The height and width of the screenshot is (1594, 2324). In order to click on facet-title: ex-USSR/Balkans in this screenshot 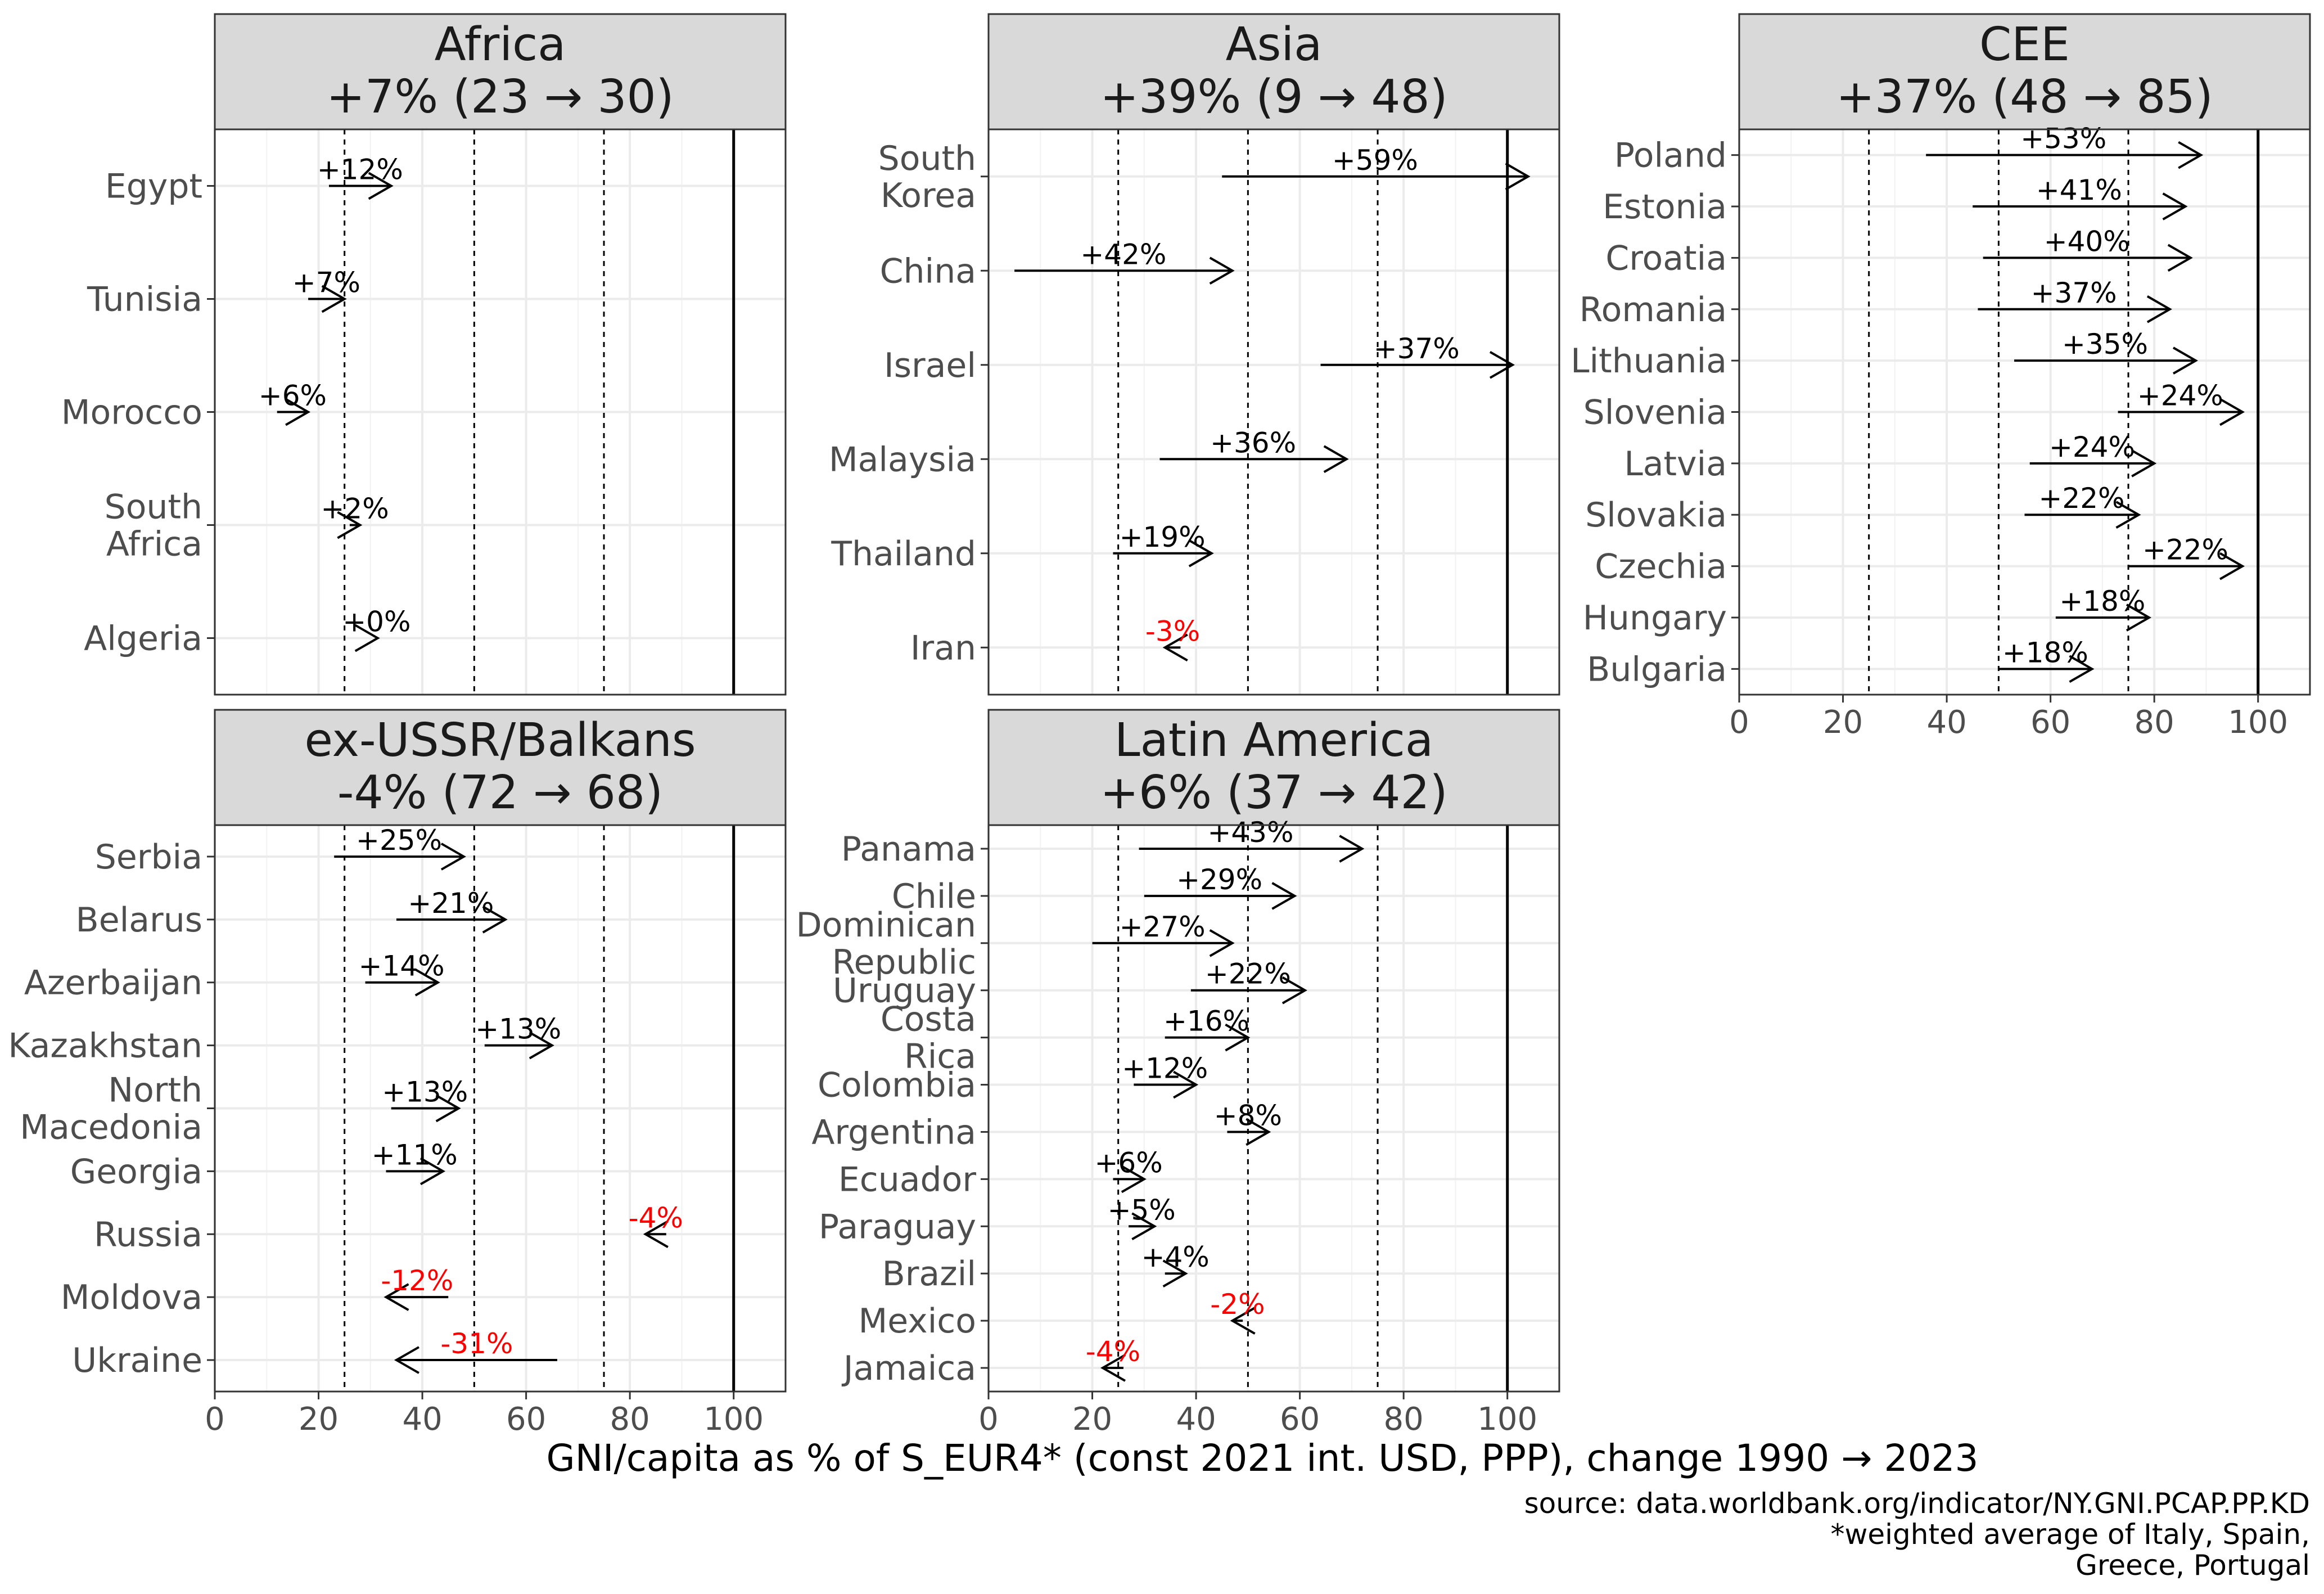, I will do `click(500, 740)`.